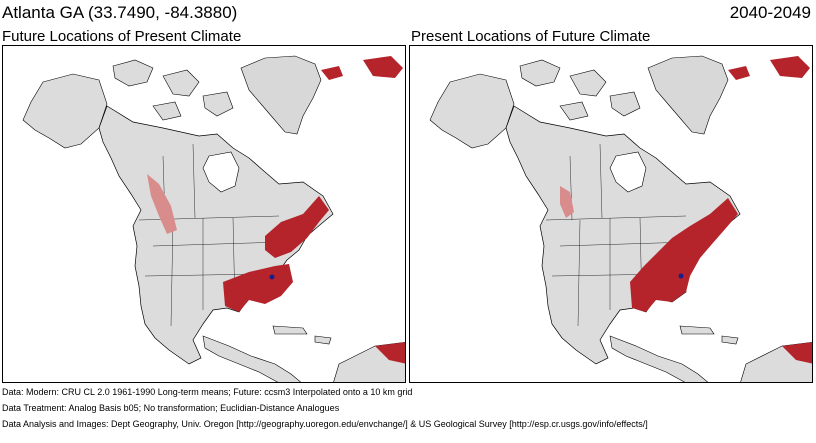 The width and height of the screenshot is (816, 443). I want to click on analog-region-northeast, so click(297, 227).